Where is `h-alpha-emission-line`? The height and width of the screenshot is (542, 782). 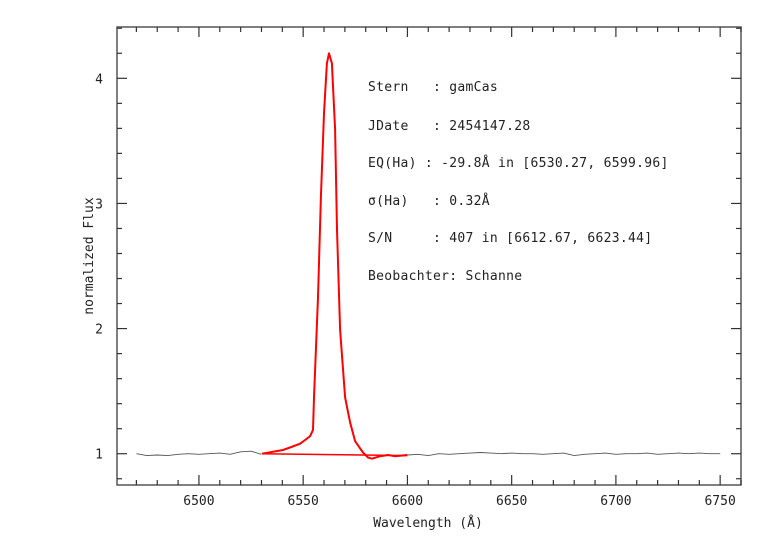
h-alpha-emission-line is located at coordinates (334, 256).